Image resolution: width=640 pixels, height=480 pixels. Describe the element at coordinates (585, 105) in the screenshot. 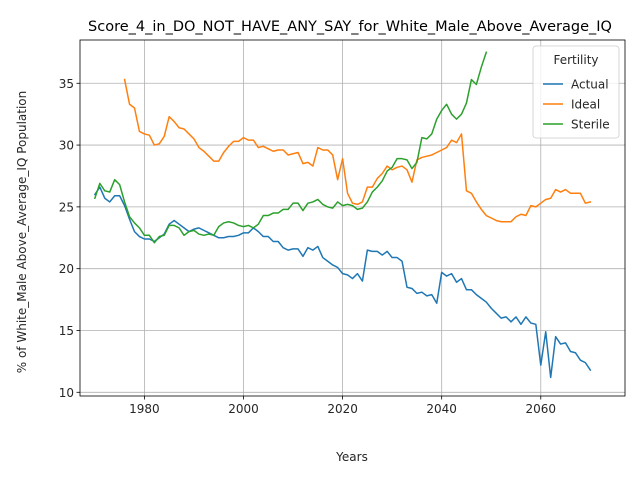

I see `legend-label-ideal: Ideal` at that location.